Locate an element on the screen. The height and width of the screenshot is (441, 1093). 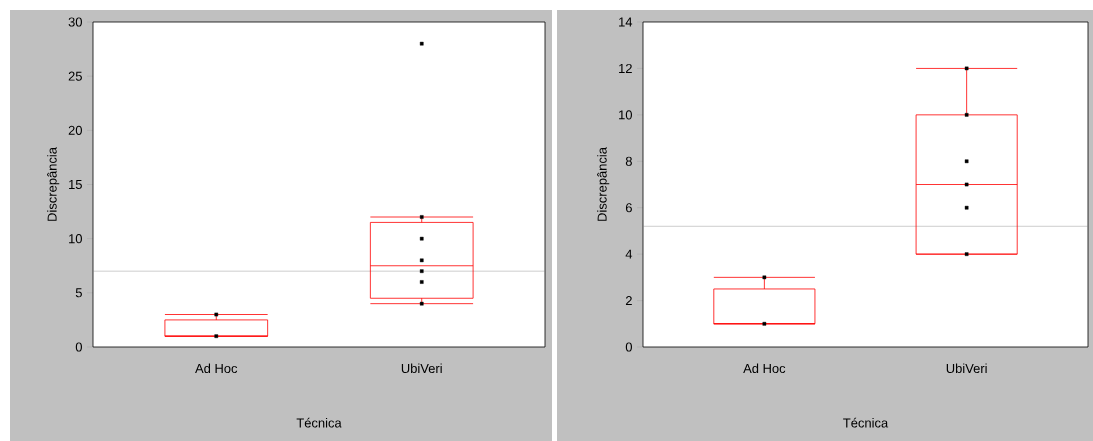
y-tick-label: 4 is located at coordinates (629, 254).